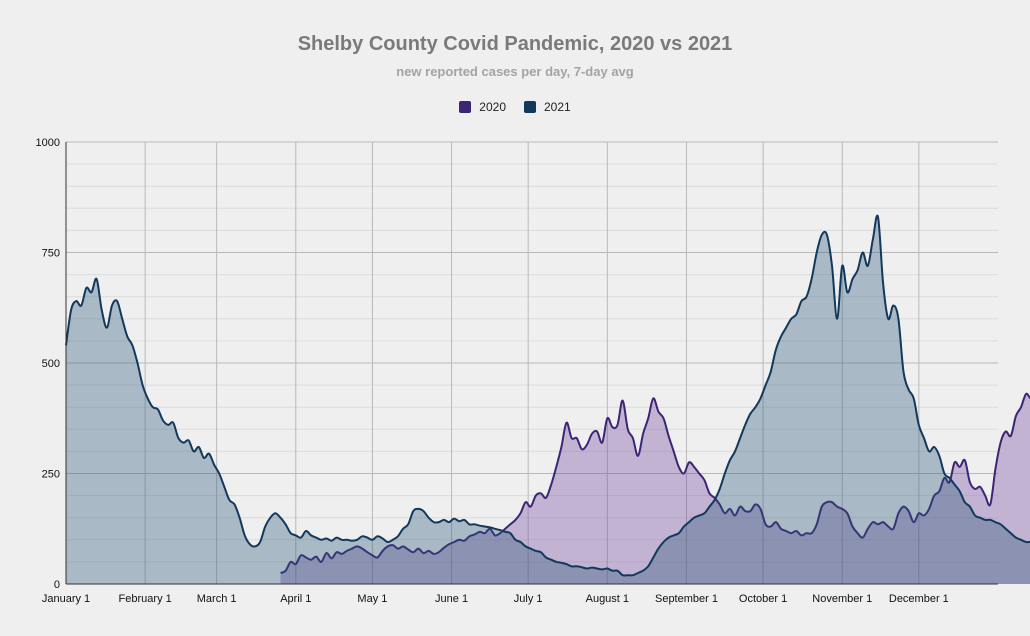  What do you see at coordinates (372, 599) in the screenshot?
I see `x-tick-label: May 1` at bounding box center [372, 599].